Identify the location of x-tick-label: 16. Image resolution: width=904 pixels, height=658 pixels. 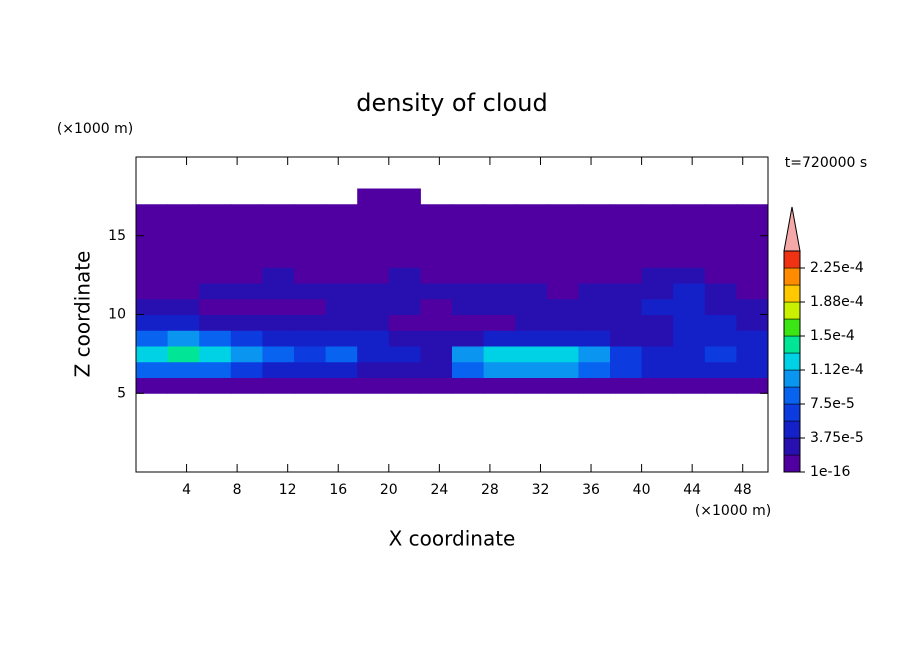
(338, 490).